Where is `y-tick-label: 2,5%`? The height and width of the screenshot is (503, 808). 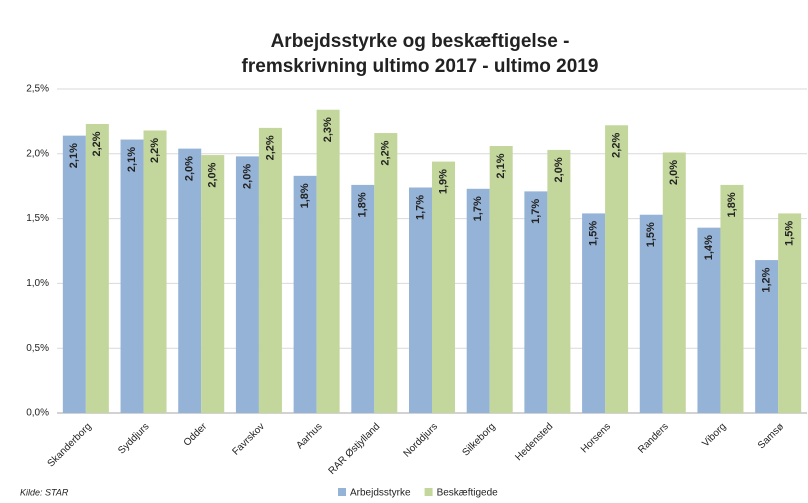 y-tick-label: 2,5% is located at coordinates (37, 89).